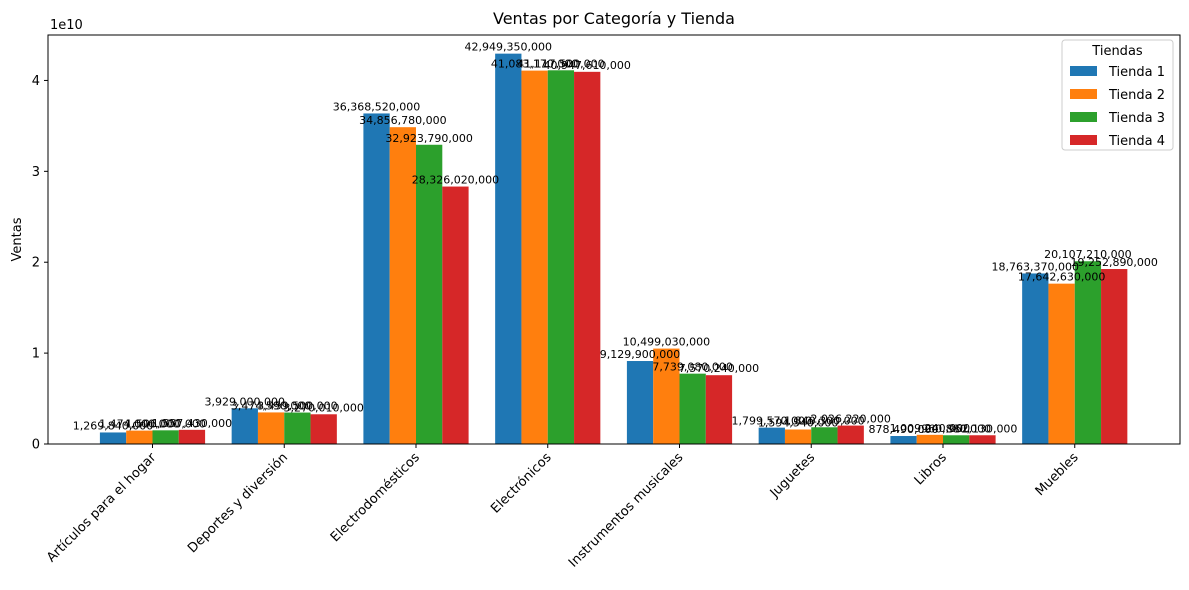 The width and height of the screenshot is (1189, 590). I want to click on legend-label: Tienda 1, so click(1136, 72).